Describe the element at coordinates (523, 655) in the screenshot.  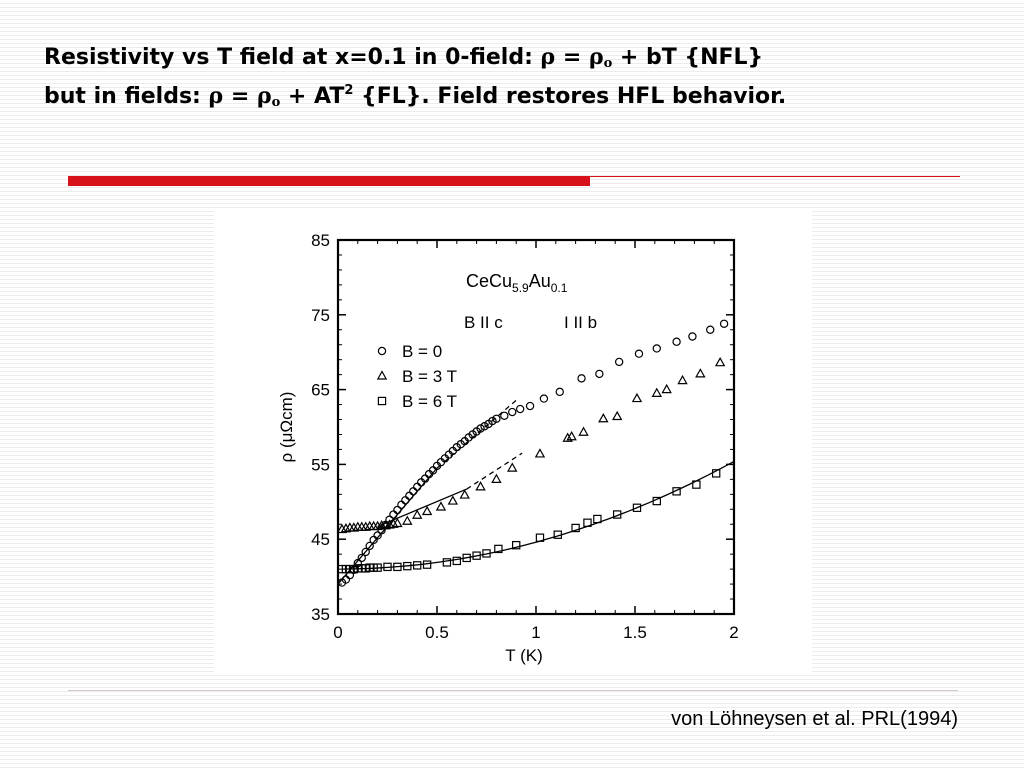
I see `x-axis-label: T (K)` at that location.